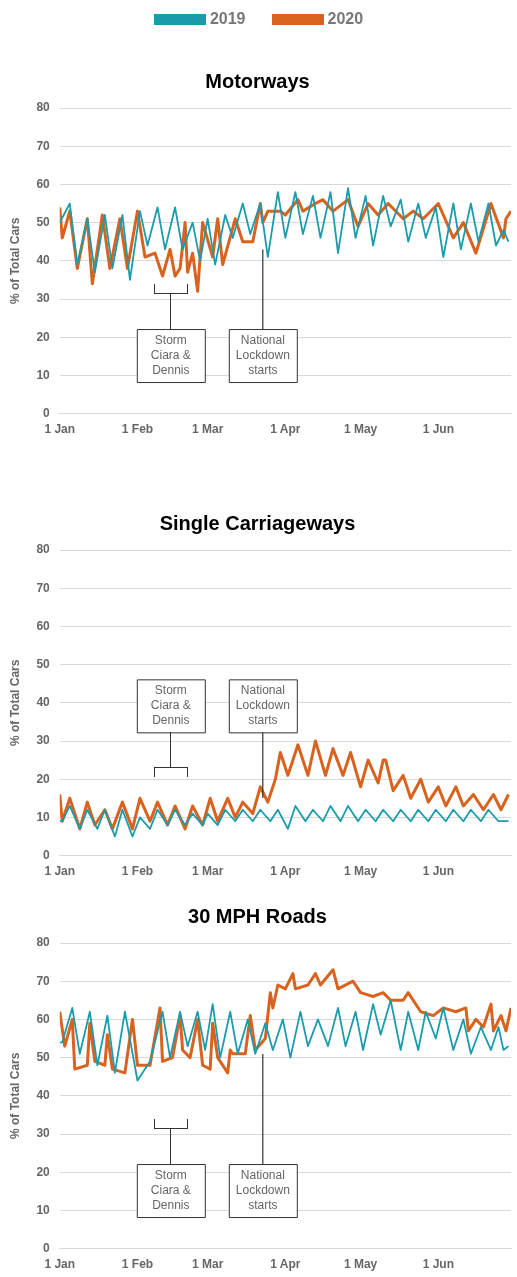 The image size is (517, 1277). I want to click on legend-label: 2019, so click(227, 19).